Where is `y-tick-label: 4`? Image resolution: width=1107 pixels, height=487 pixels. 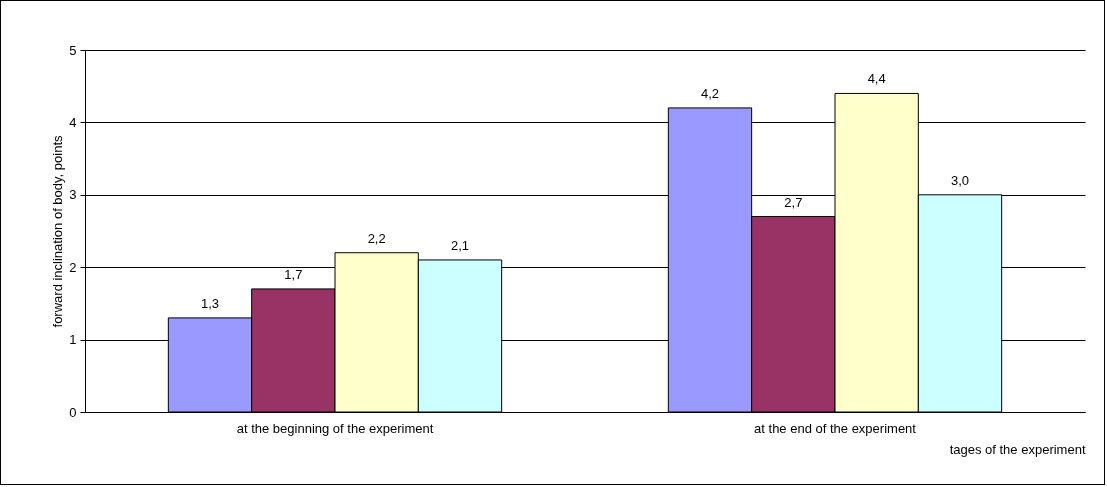
y-tick-label: 4 is located at coordinates (73, 122).